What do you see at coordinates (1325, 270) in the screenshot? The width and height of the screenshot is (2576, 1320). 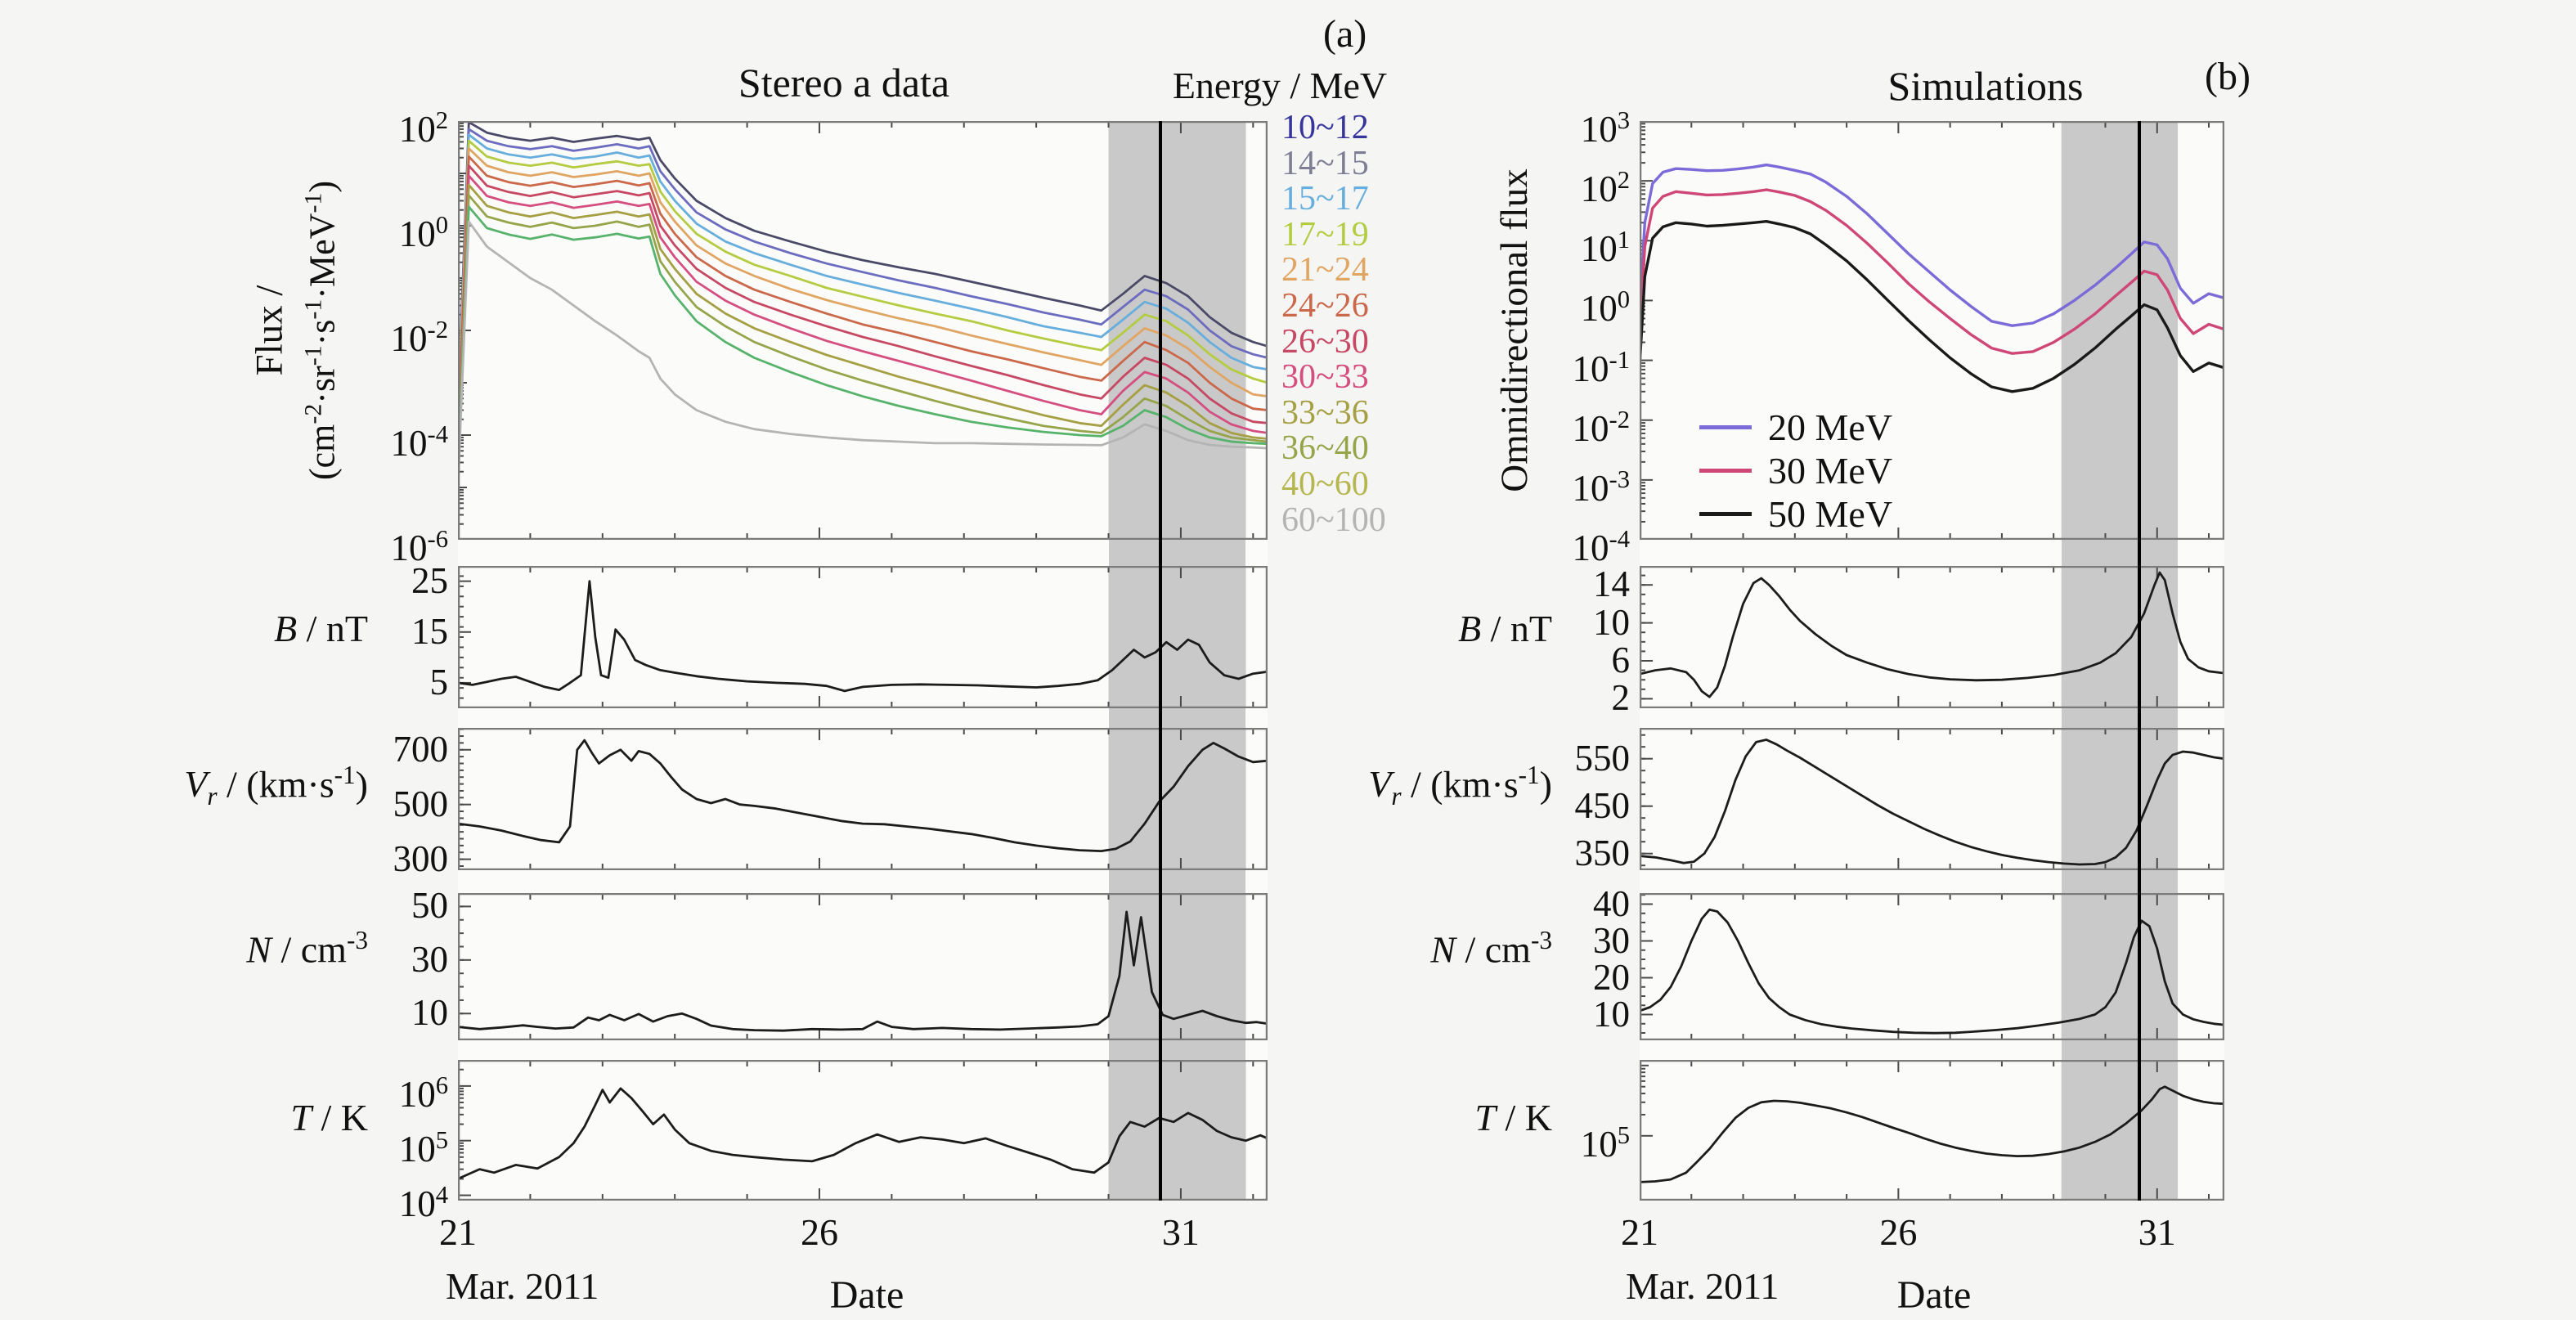 I see `energy-legend-entry: 21~24` at bounding box center [1325, 270].